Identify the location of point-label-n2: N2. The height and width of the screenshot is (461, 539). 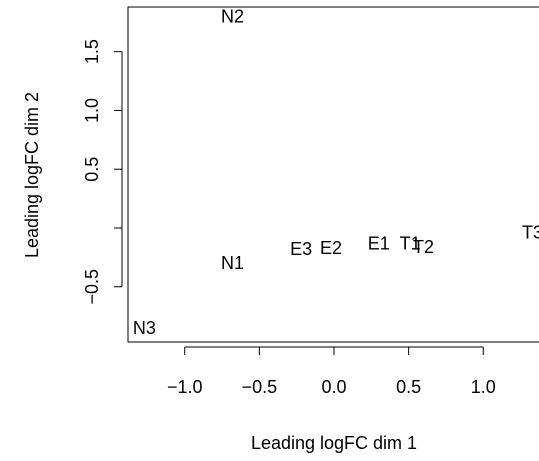
(232, 16).